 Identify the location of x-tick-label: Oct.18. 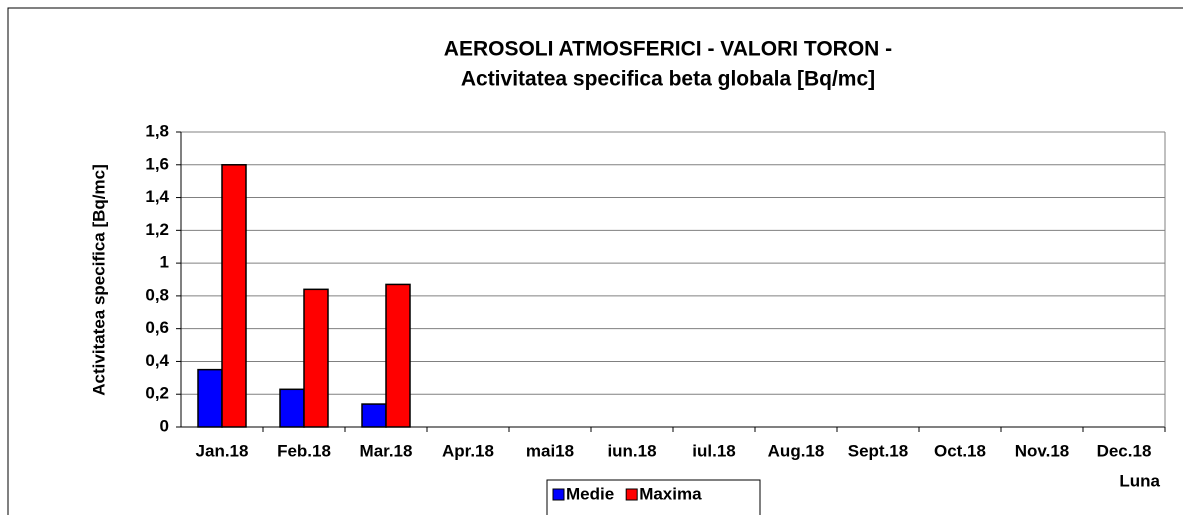
(960, 450).